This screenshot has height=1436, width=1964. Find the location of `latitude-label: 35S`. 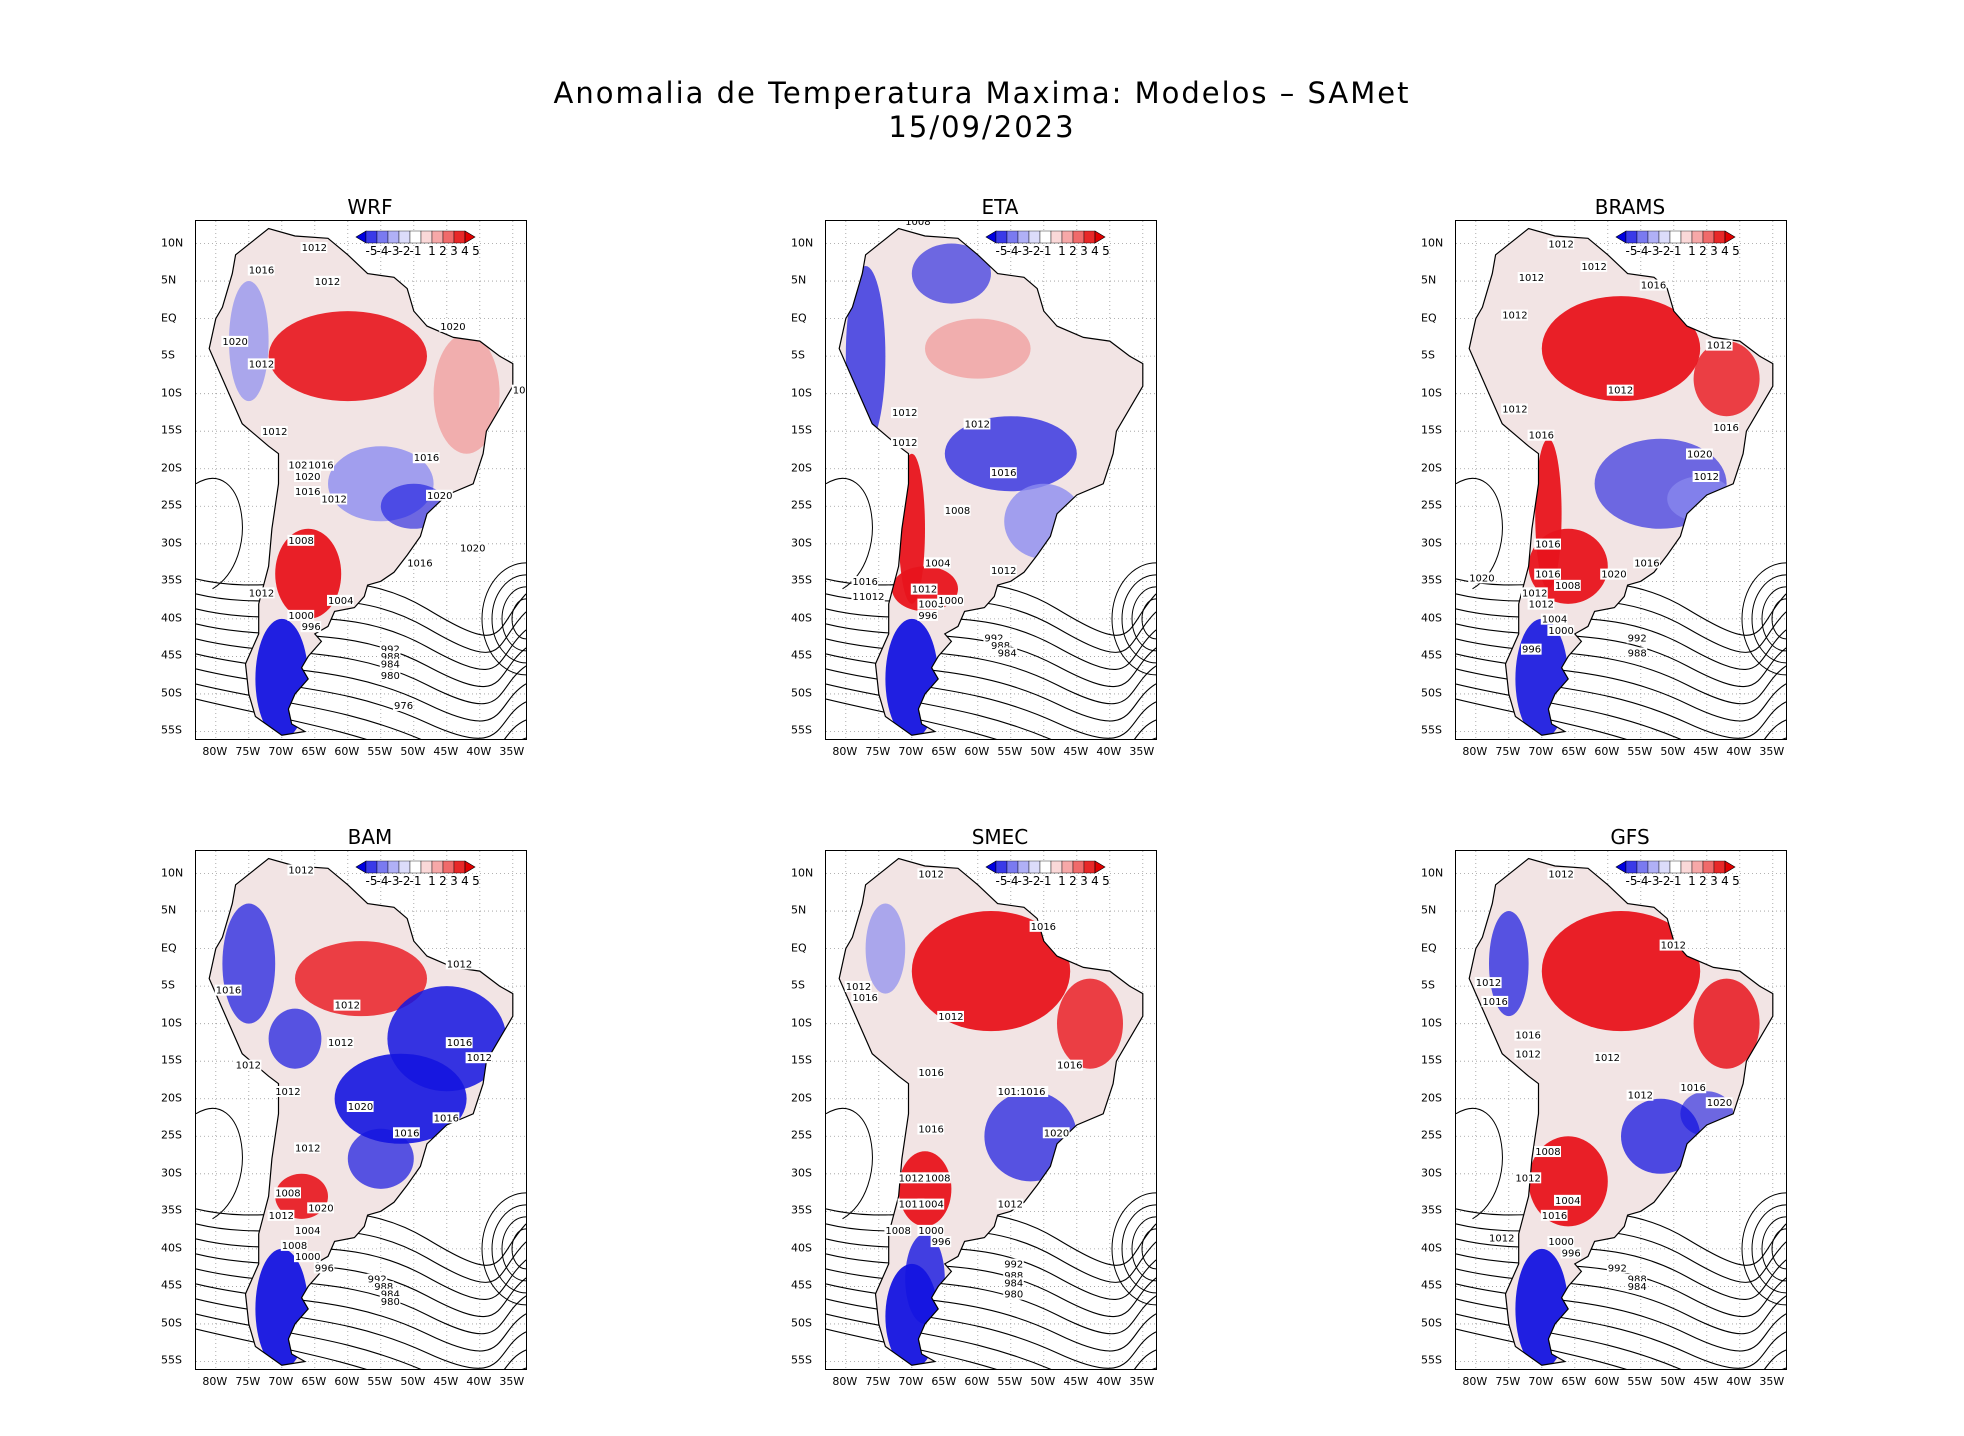

latitude-label: 35S is located at coordinates (1431, 1210).